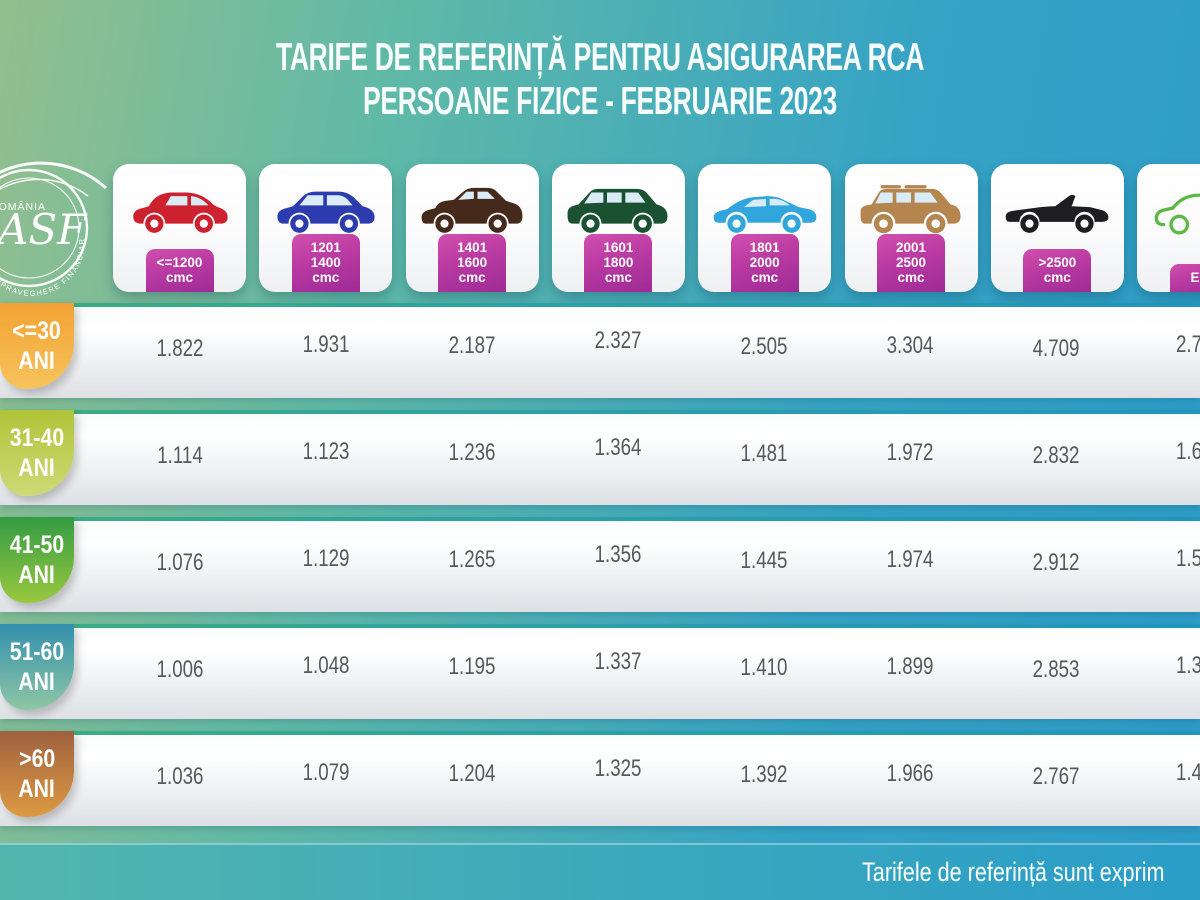 This screenshot has width=1200, height=900. Describe the element at coordinates (618, 247) in the screenshot. I see `capacity-label-line: 1601` at that location.